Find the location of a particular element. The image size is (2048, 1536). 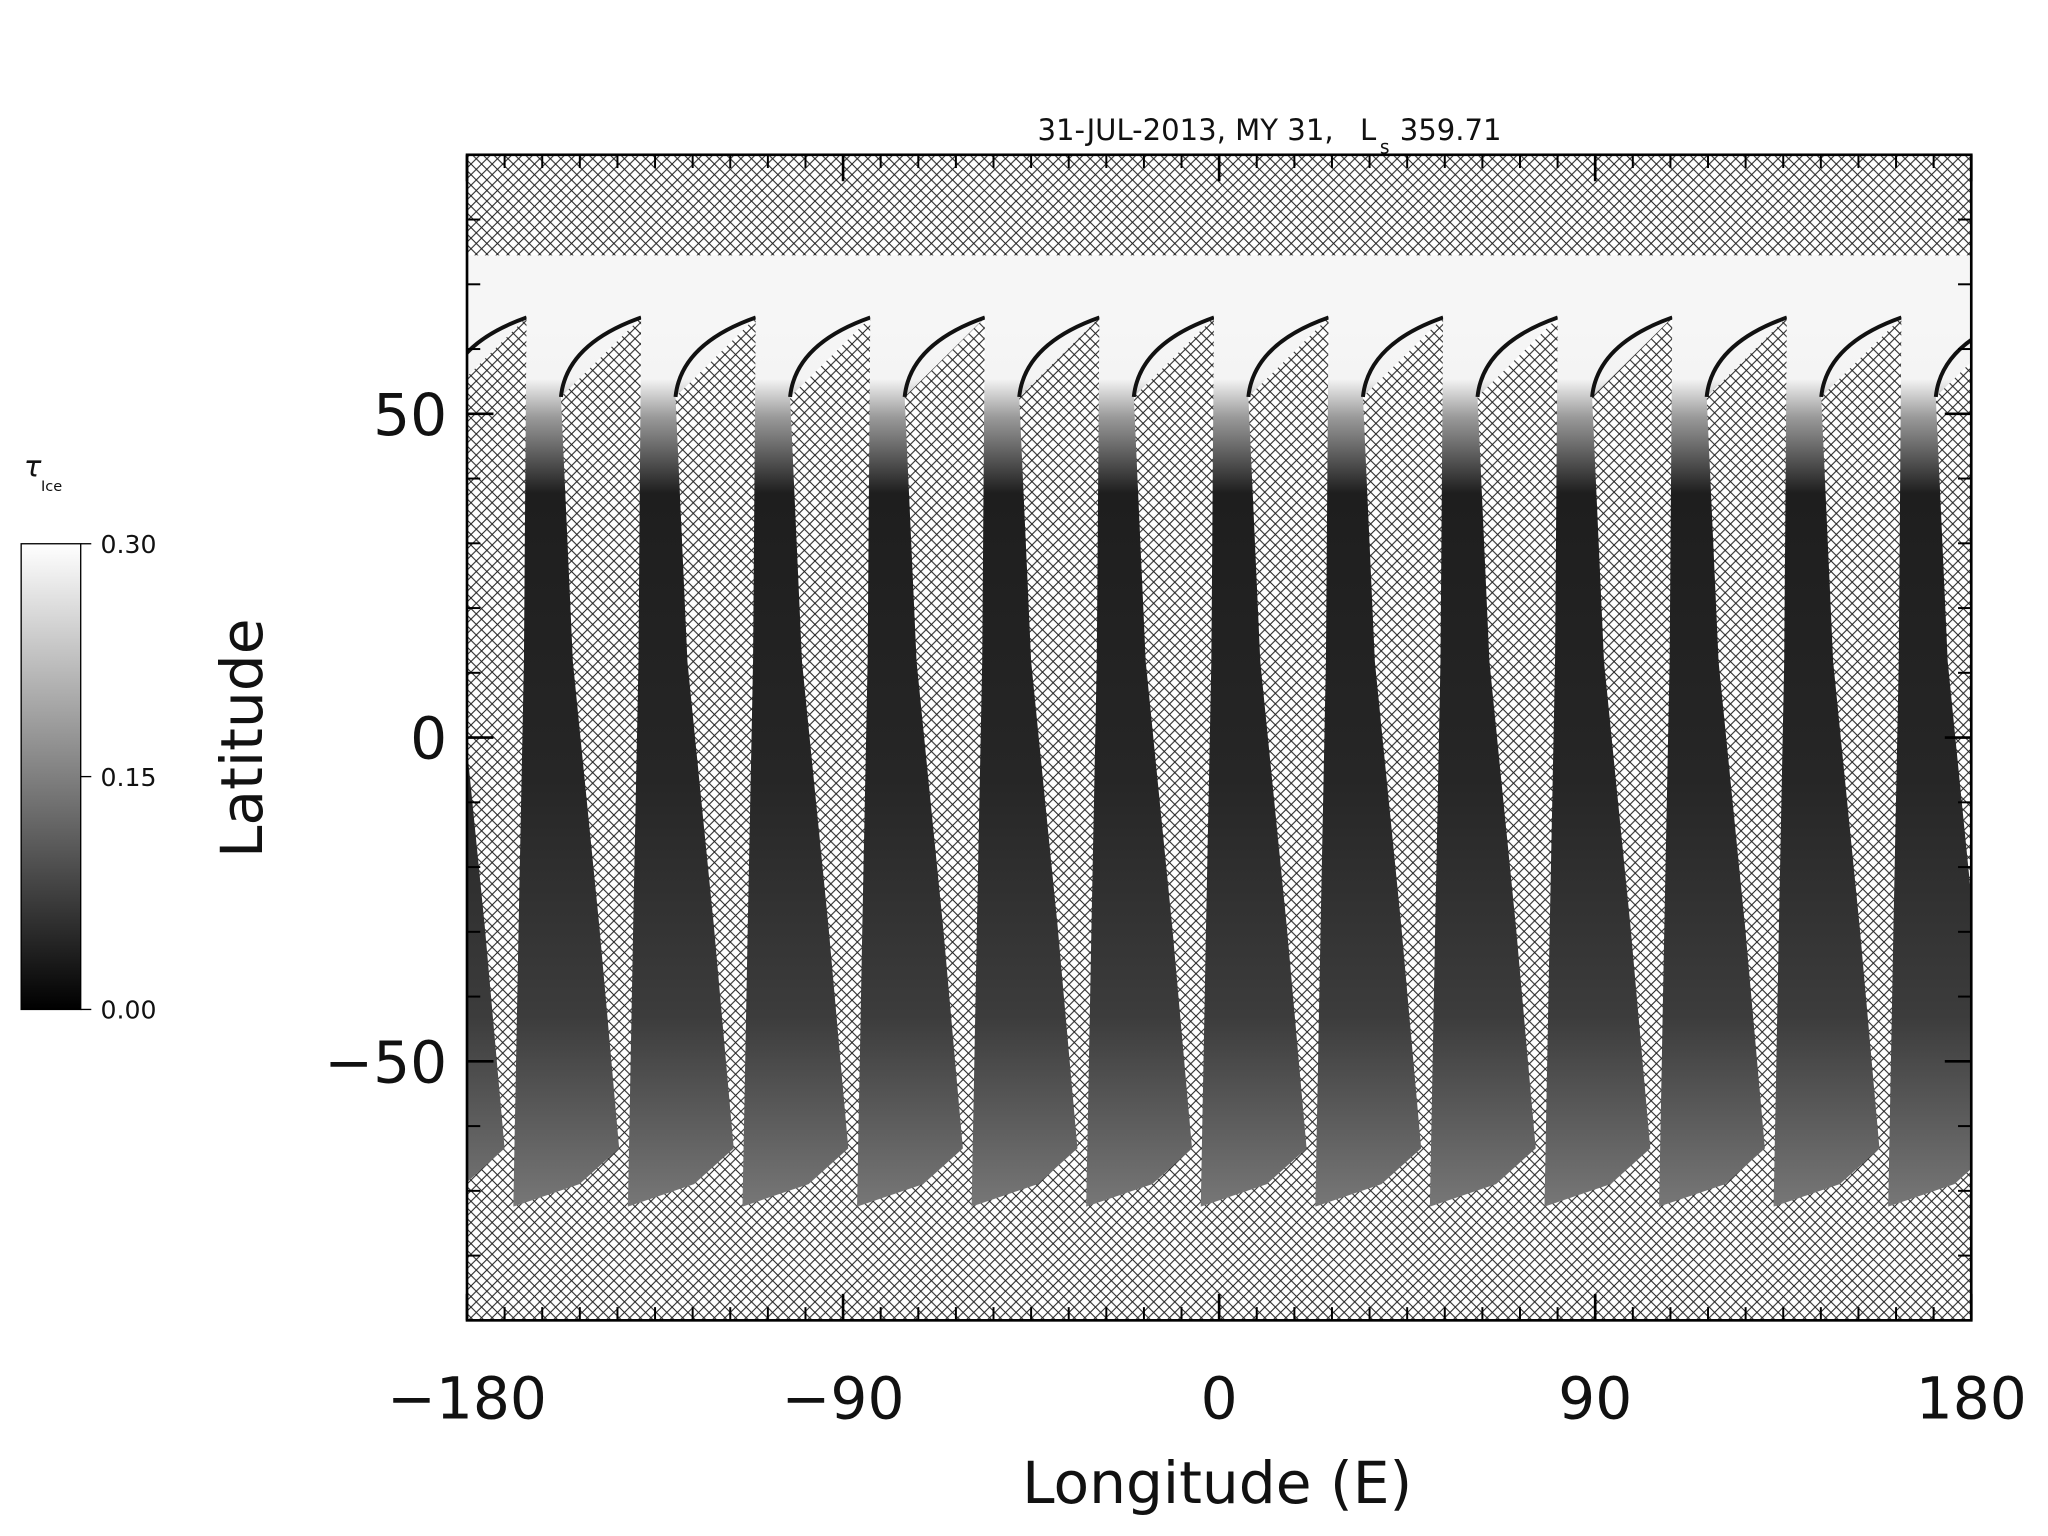

x-tick-label: −180 is located at coordinates (467, 1398).